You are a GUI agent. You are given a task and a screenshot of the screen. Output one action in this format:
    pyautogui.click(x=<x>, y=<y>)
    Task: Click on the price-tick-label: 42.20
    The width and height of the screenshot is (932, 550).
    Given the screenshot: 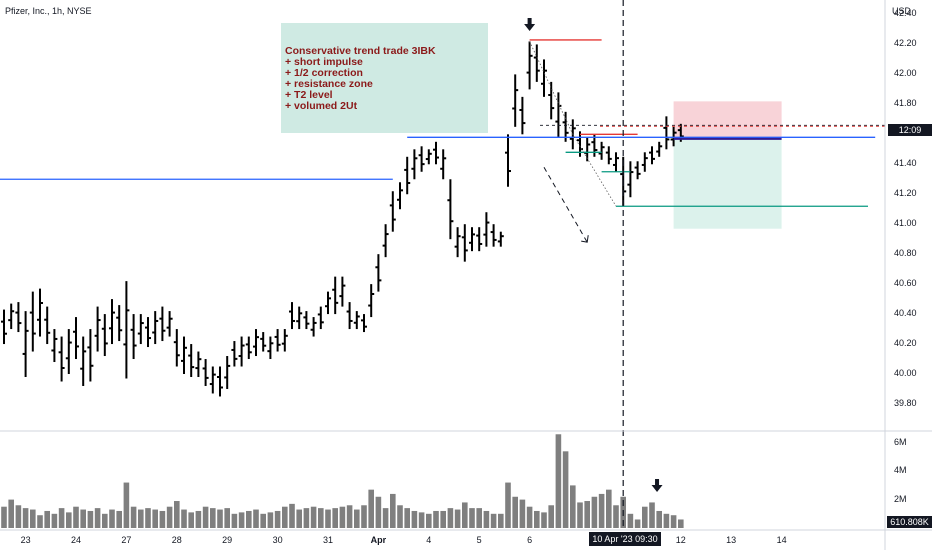 What is the action you would take?
    pyautogui.click(x=905, y=43)
    